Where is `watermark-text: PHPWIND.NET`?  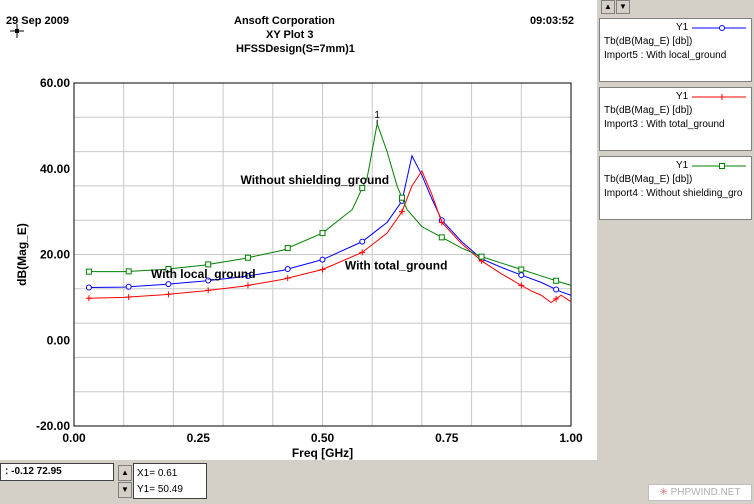
watermark-text: PHPWIND.NET is located at coordinates (705, 492).